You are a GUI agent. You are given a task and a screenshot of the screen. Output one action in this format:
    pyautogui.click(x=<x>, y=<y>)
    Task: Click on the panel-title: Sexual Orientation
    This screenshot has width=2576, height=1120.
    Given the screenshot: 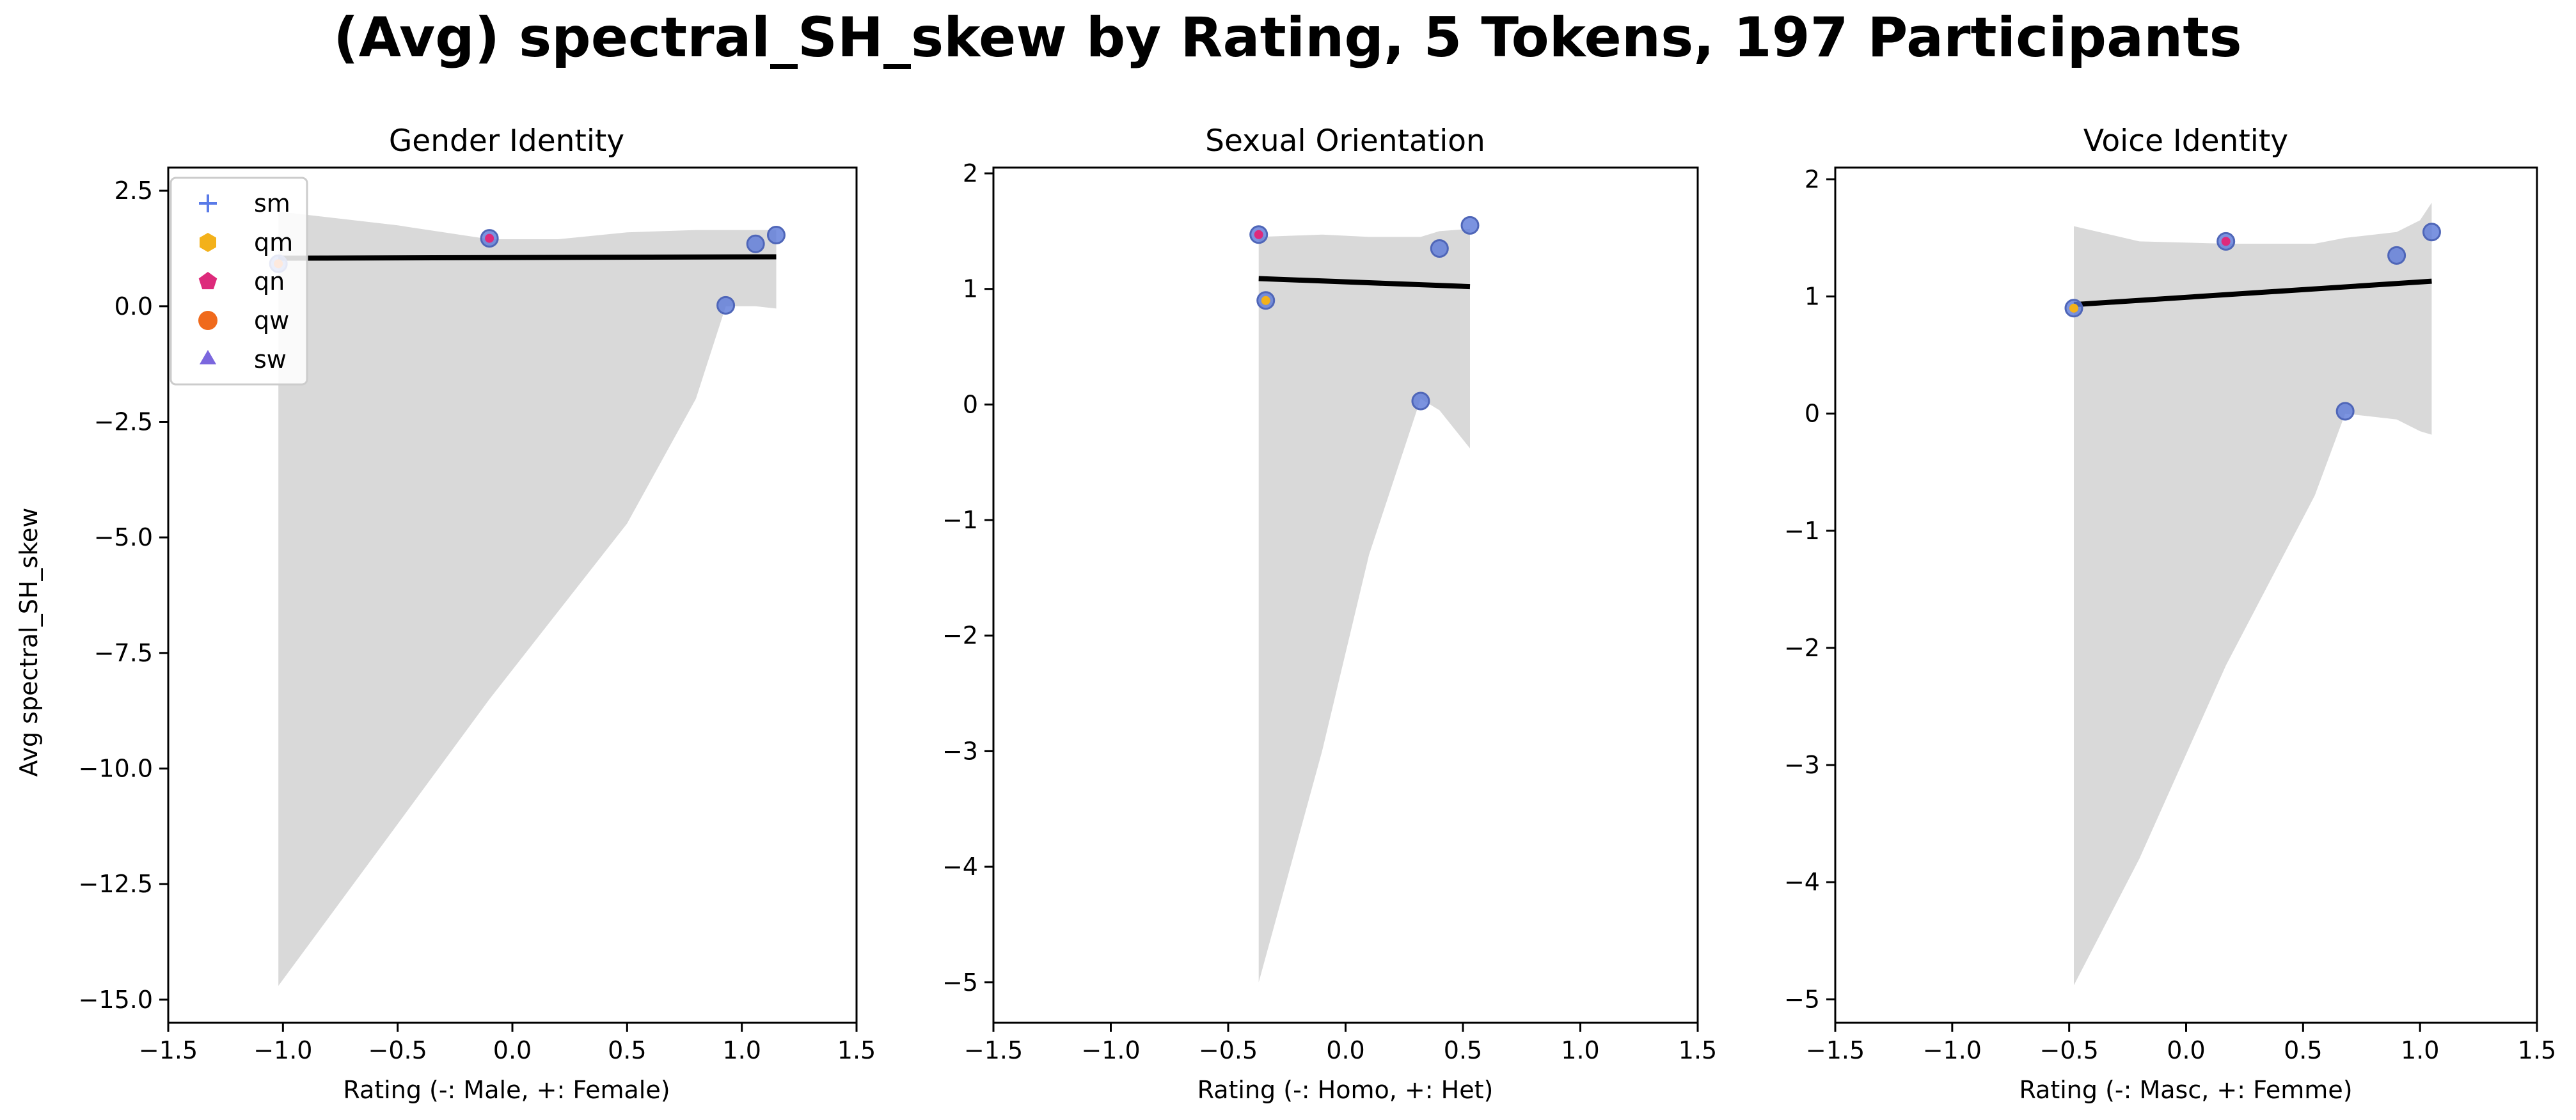 What is the action you would take?
    pyautogui.click(x=1345, y=141)
    